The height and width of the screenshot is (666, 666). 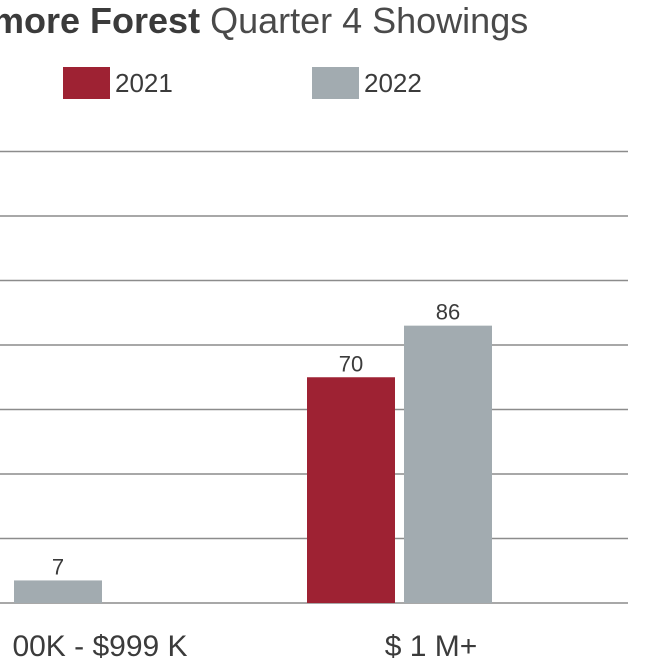 I want to click on legend-label-2022: 2022, so click(x=393, y=83).